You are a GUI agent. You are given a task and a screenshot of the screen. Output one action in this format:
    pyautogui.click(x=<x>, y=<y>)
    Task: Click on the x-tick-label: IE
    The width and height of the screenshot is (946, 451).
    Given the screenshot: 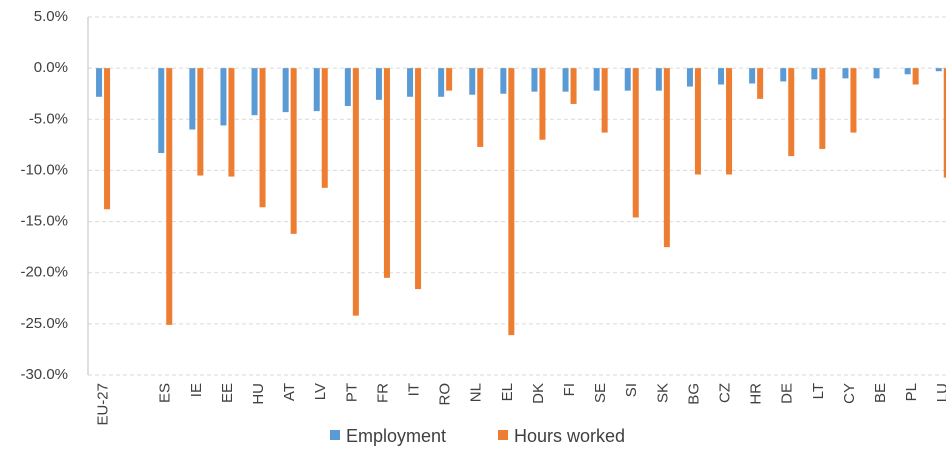 What is the action you would take?
    pyautogui.click(x=196, y=390)
    